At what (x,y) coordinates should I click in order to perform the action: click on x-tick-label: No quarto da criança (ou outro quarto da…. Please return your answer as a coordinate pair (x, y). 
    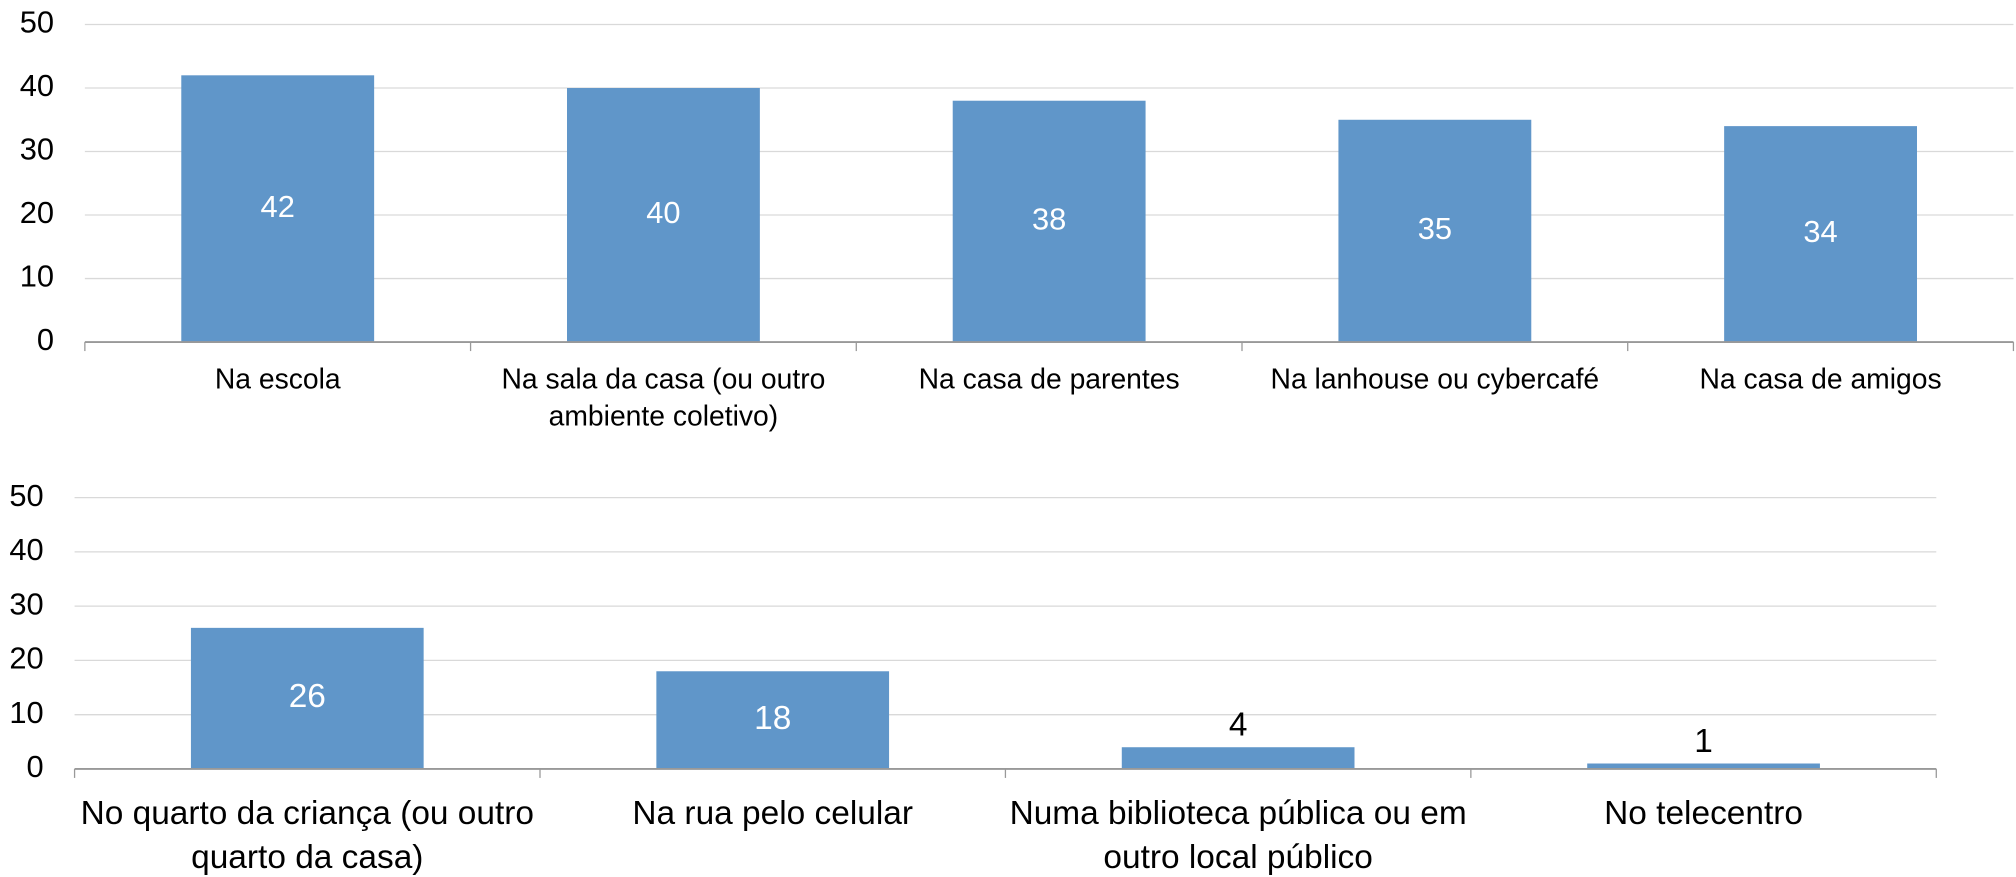
    Looking at the image, I should click on (307, 834).